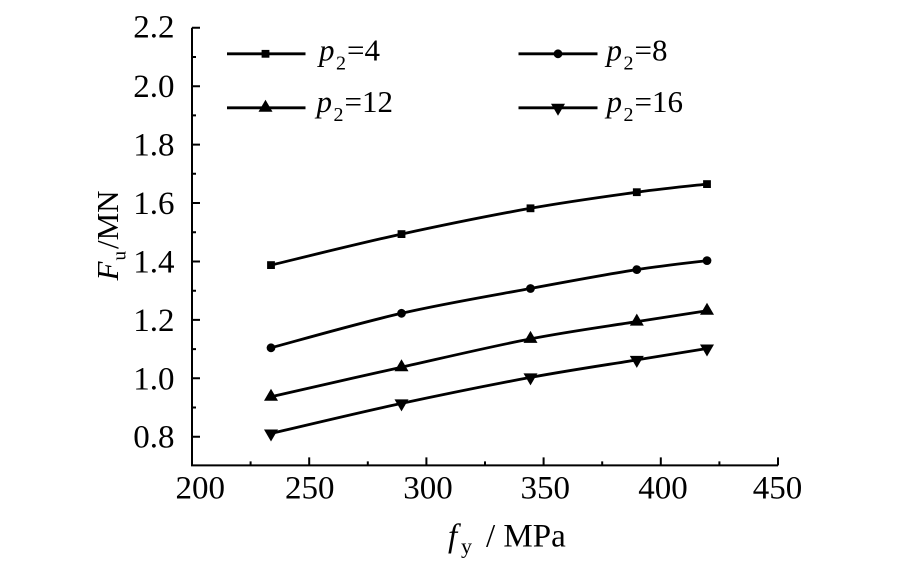 This screenshot has height=568, width=900. What do you see at coordinates (526, 537) in the screenshot?
I see `svg-text: / MPa` at bounding box center [526, 537].